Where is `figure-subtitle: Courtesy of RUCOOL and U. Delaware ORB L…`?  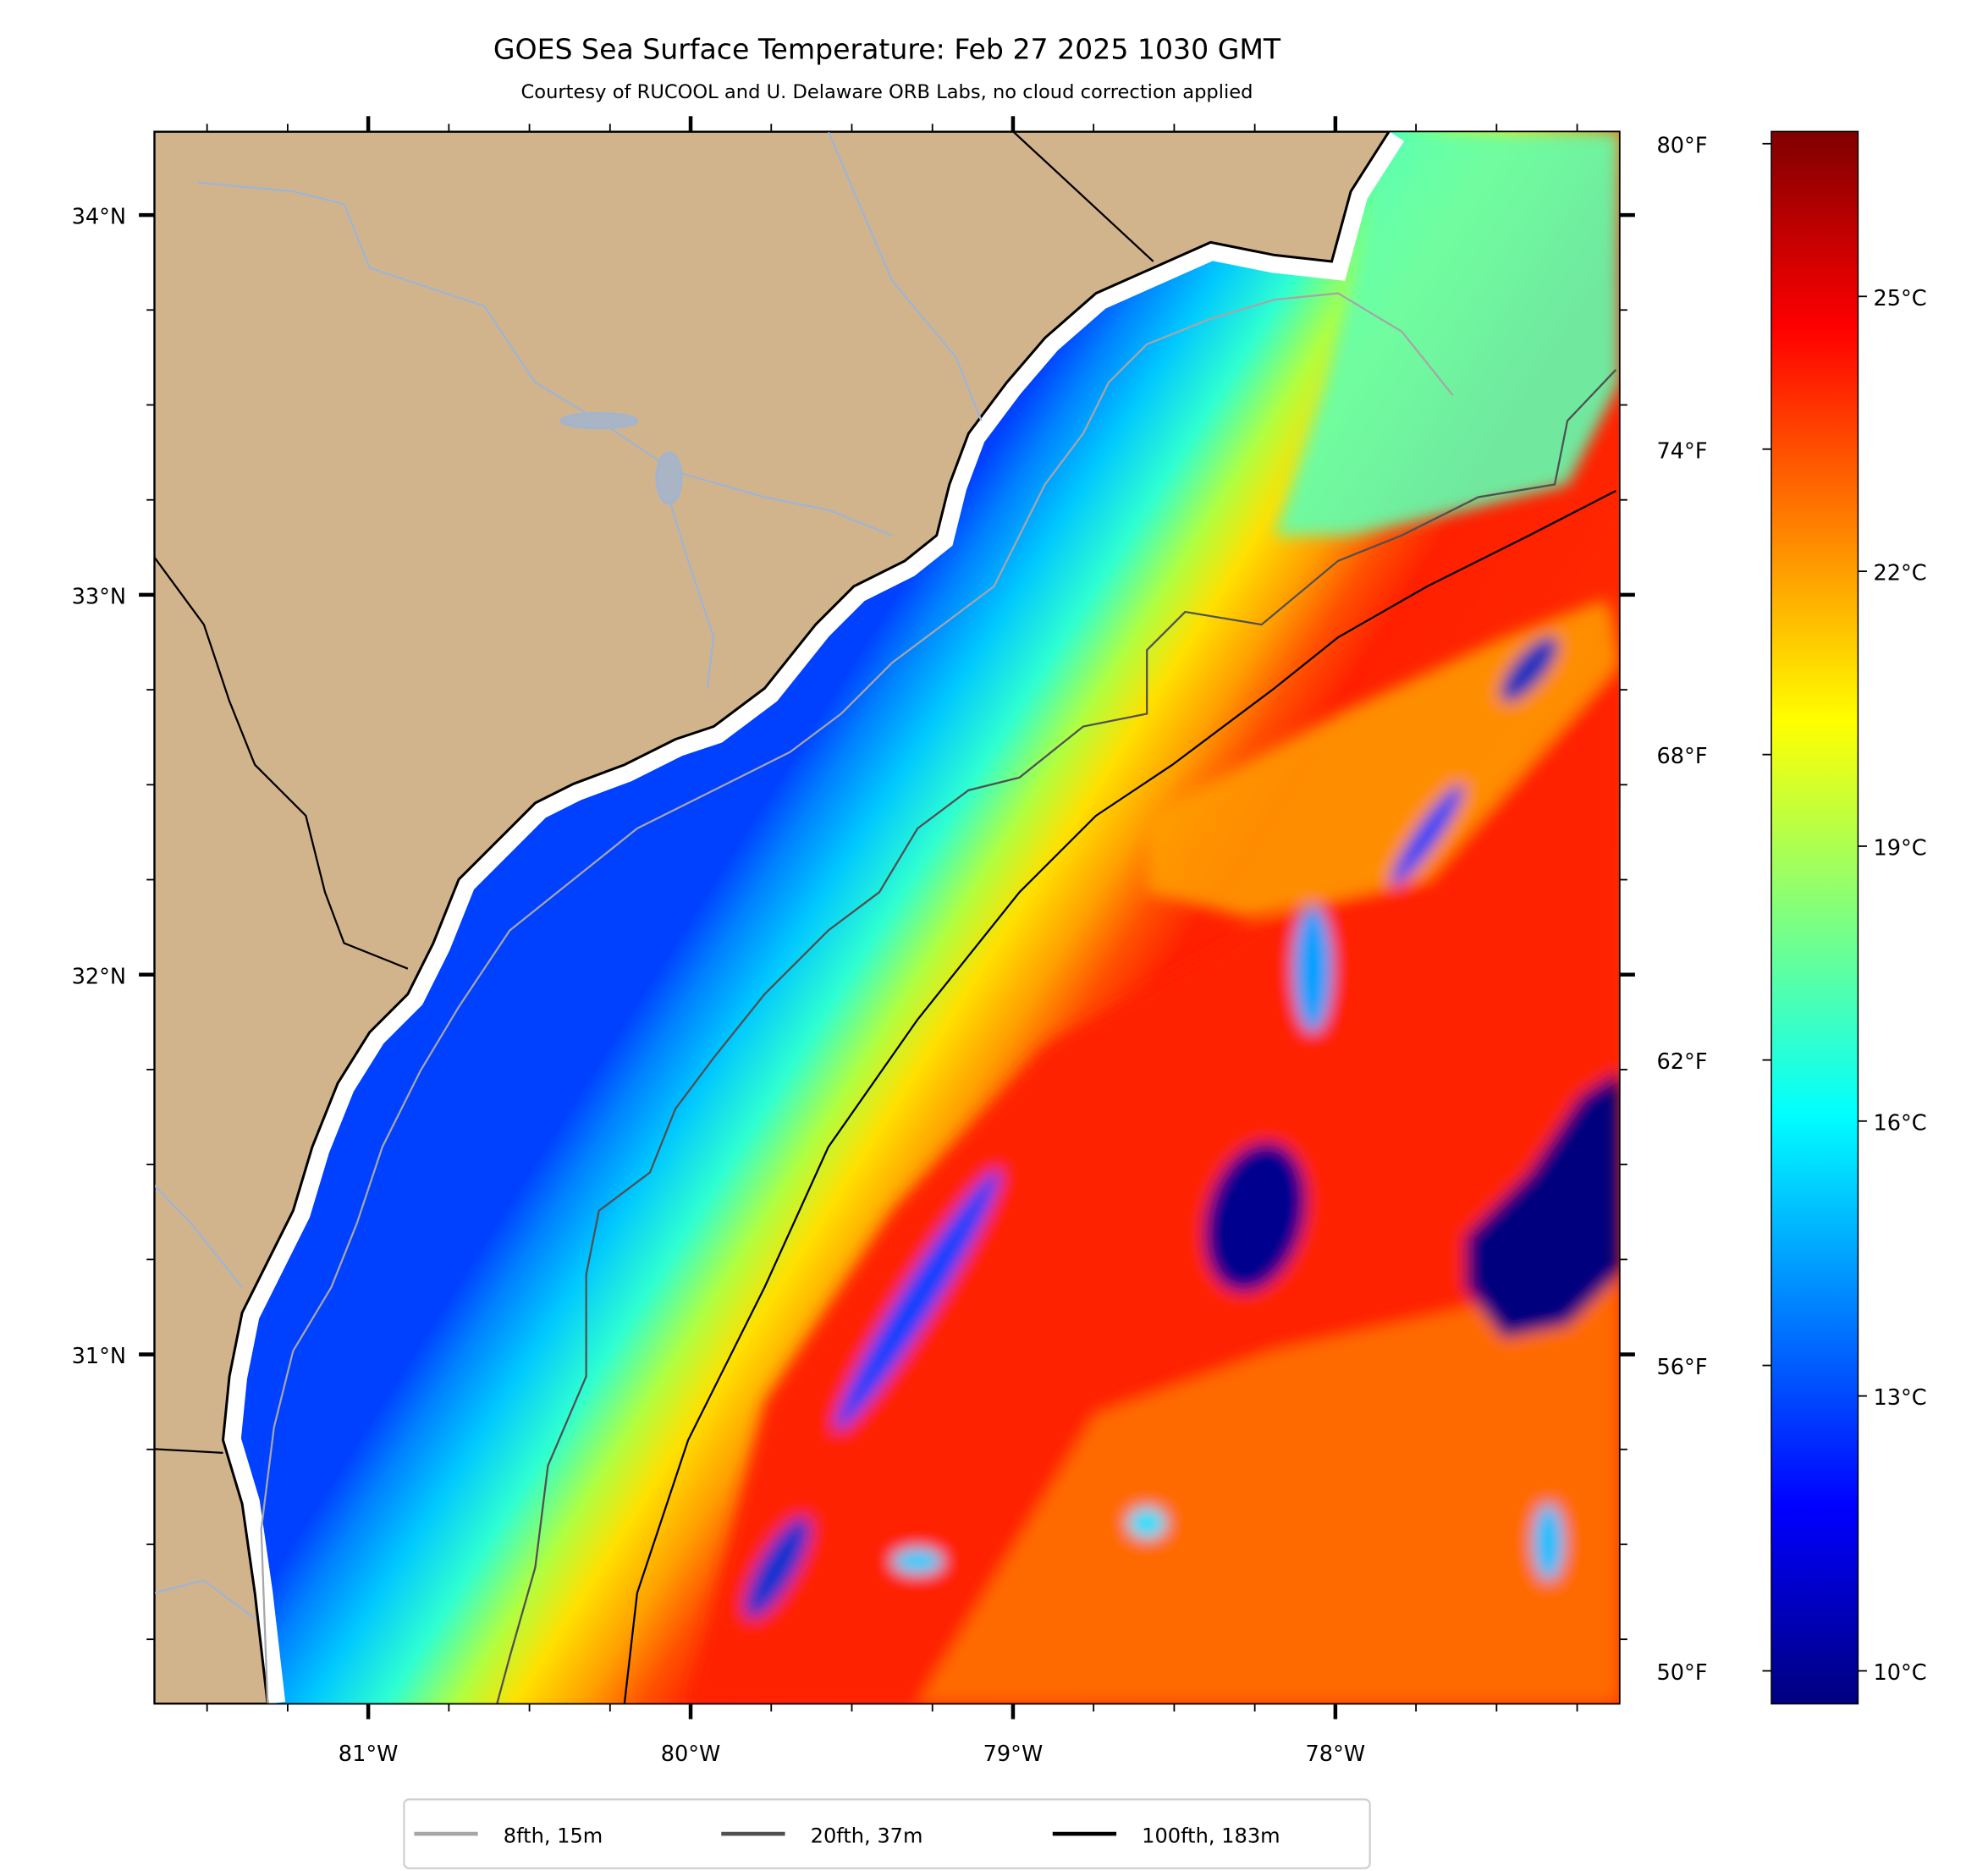
figure-subtitle: Courtesy of RUCOOL and U. Delaware ORB L… is located at coordinates (887, 92).